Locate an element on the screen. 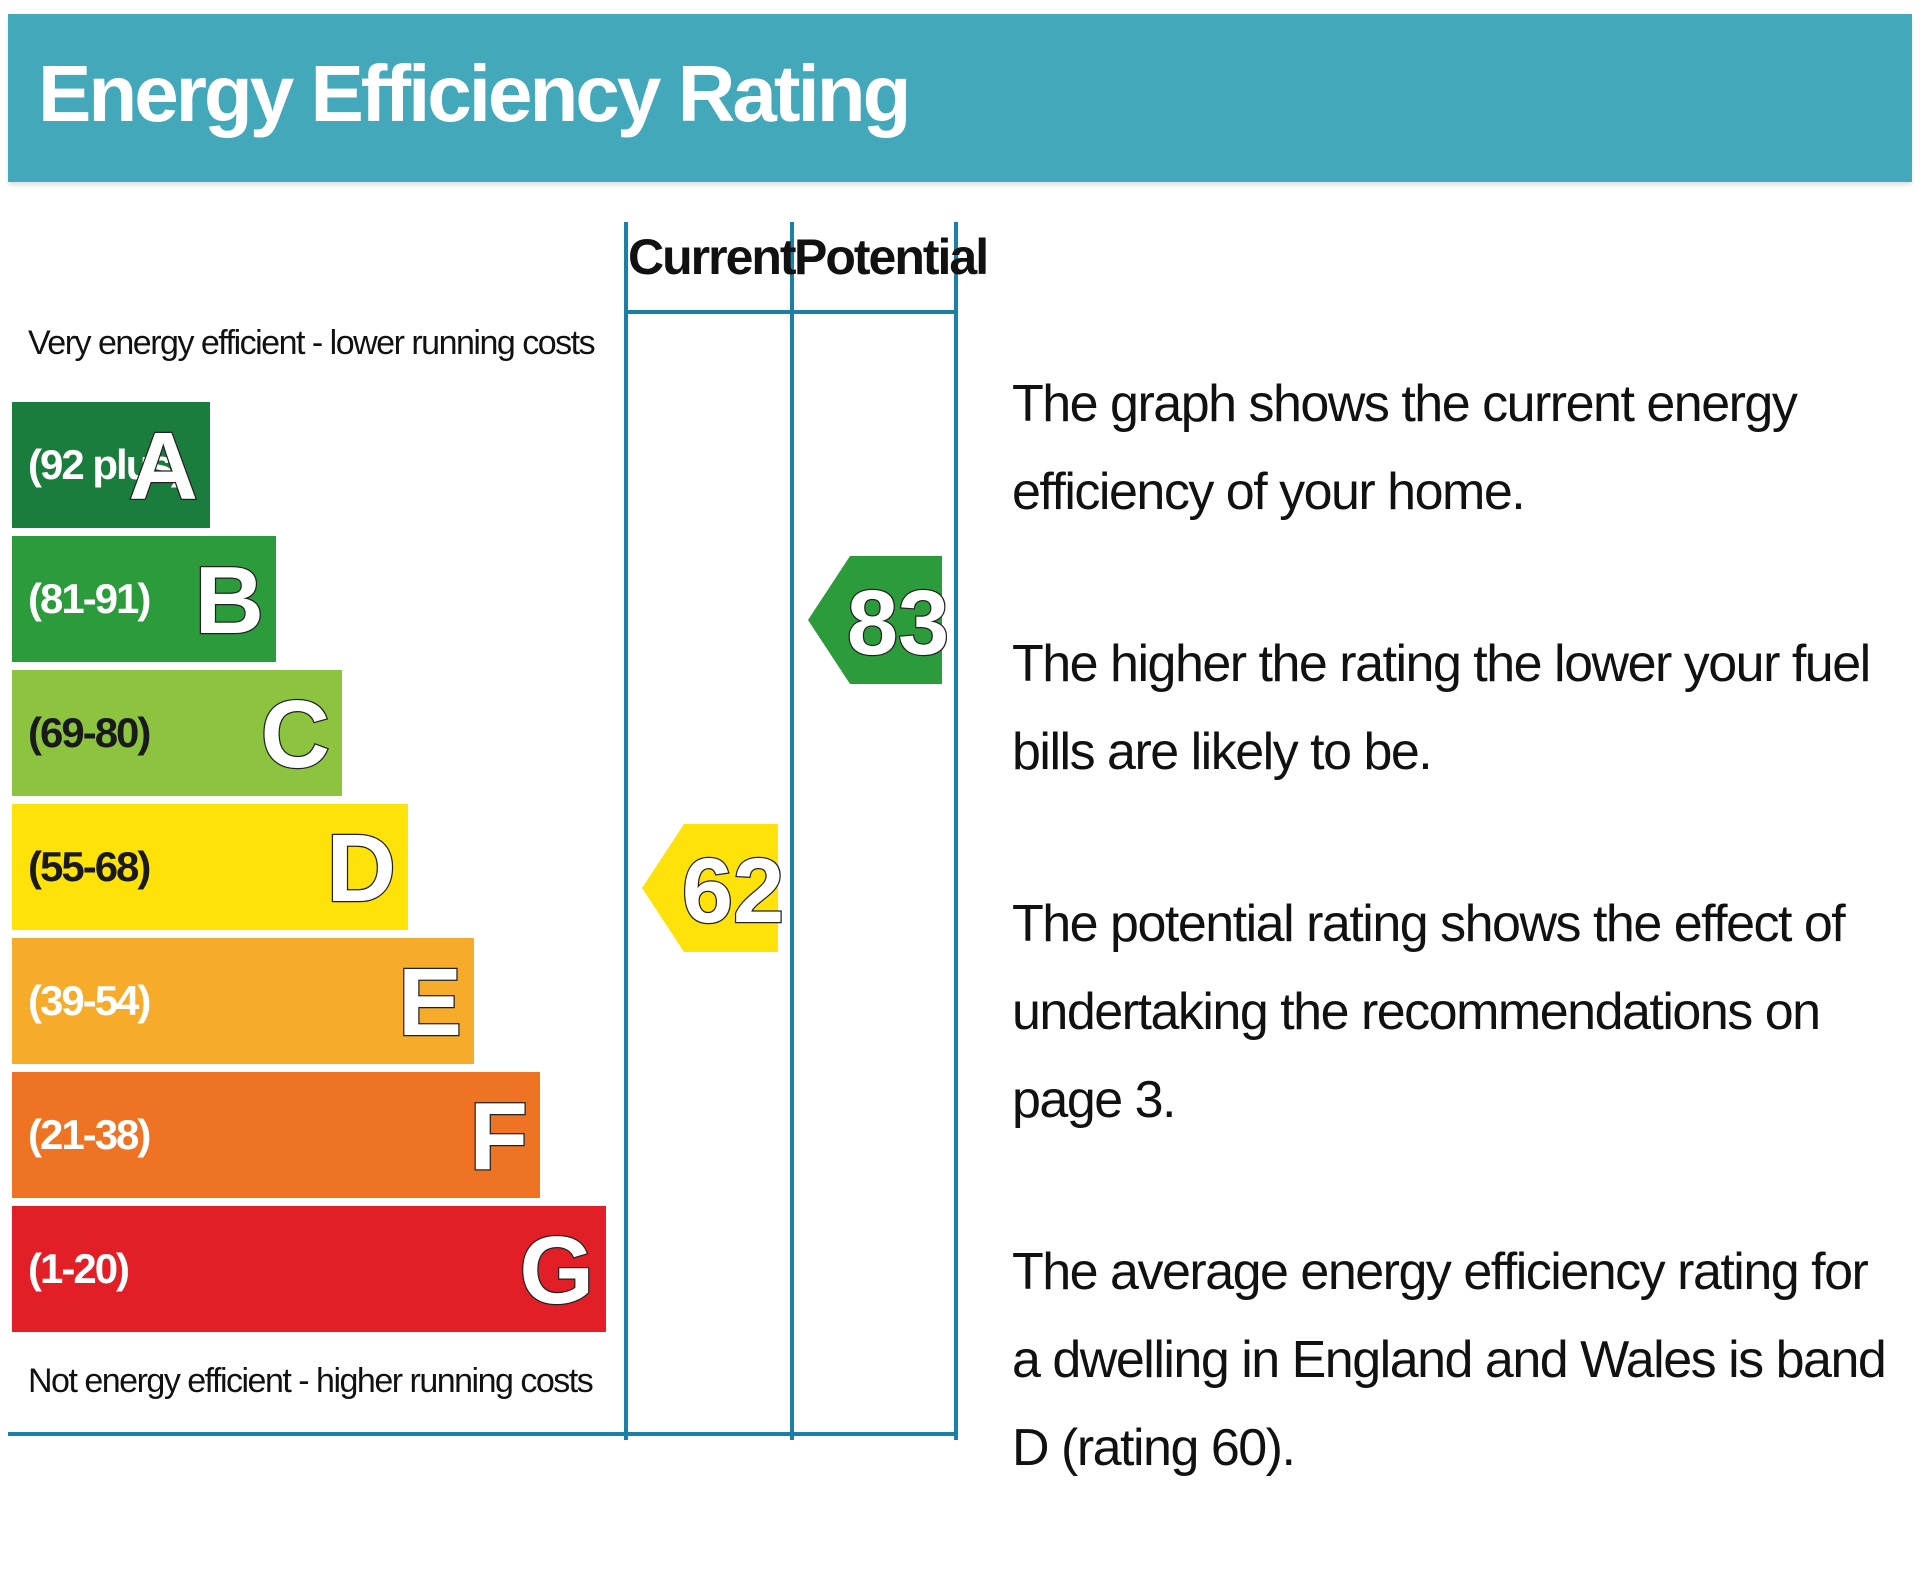 Image resolution: width=1920 pixels, height=1576 pixels. current-rating-arrow is located at coordinates (710, 888).